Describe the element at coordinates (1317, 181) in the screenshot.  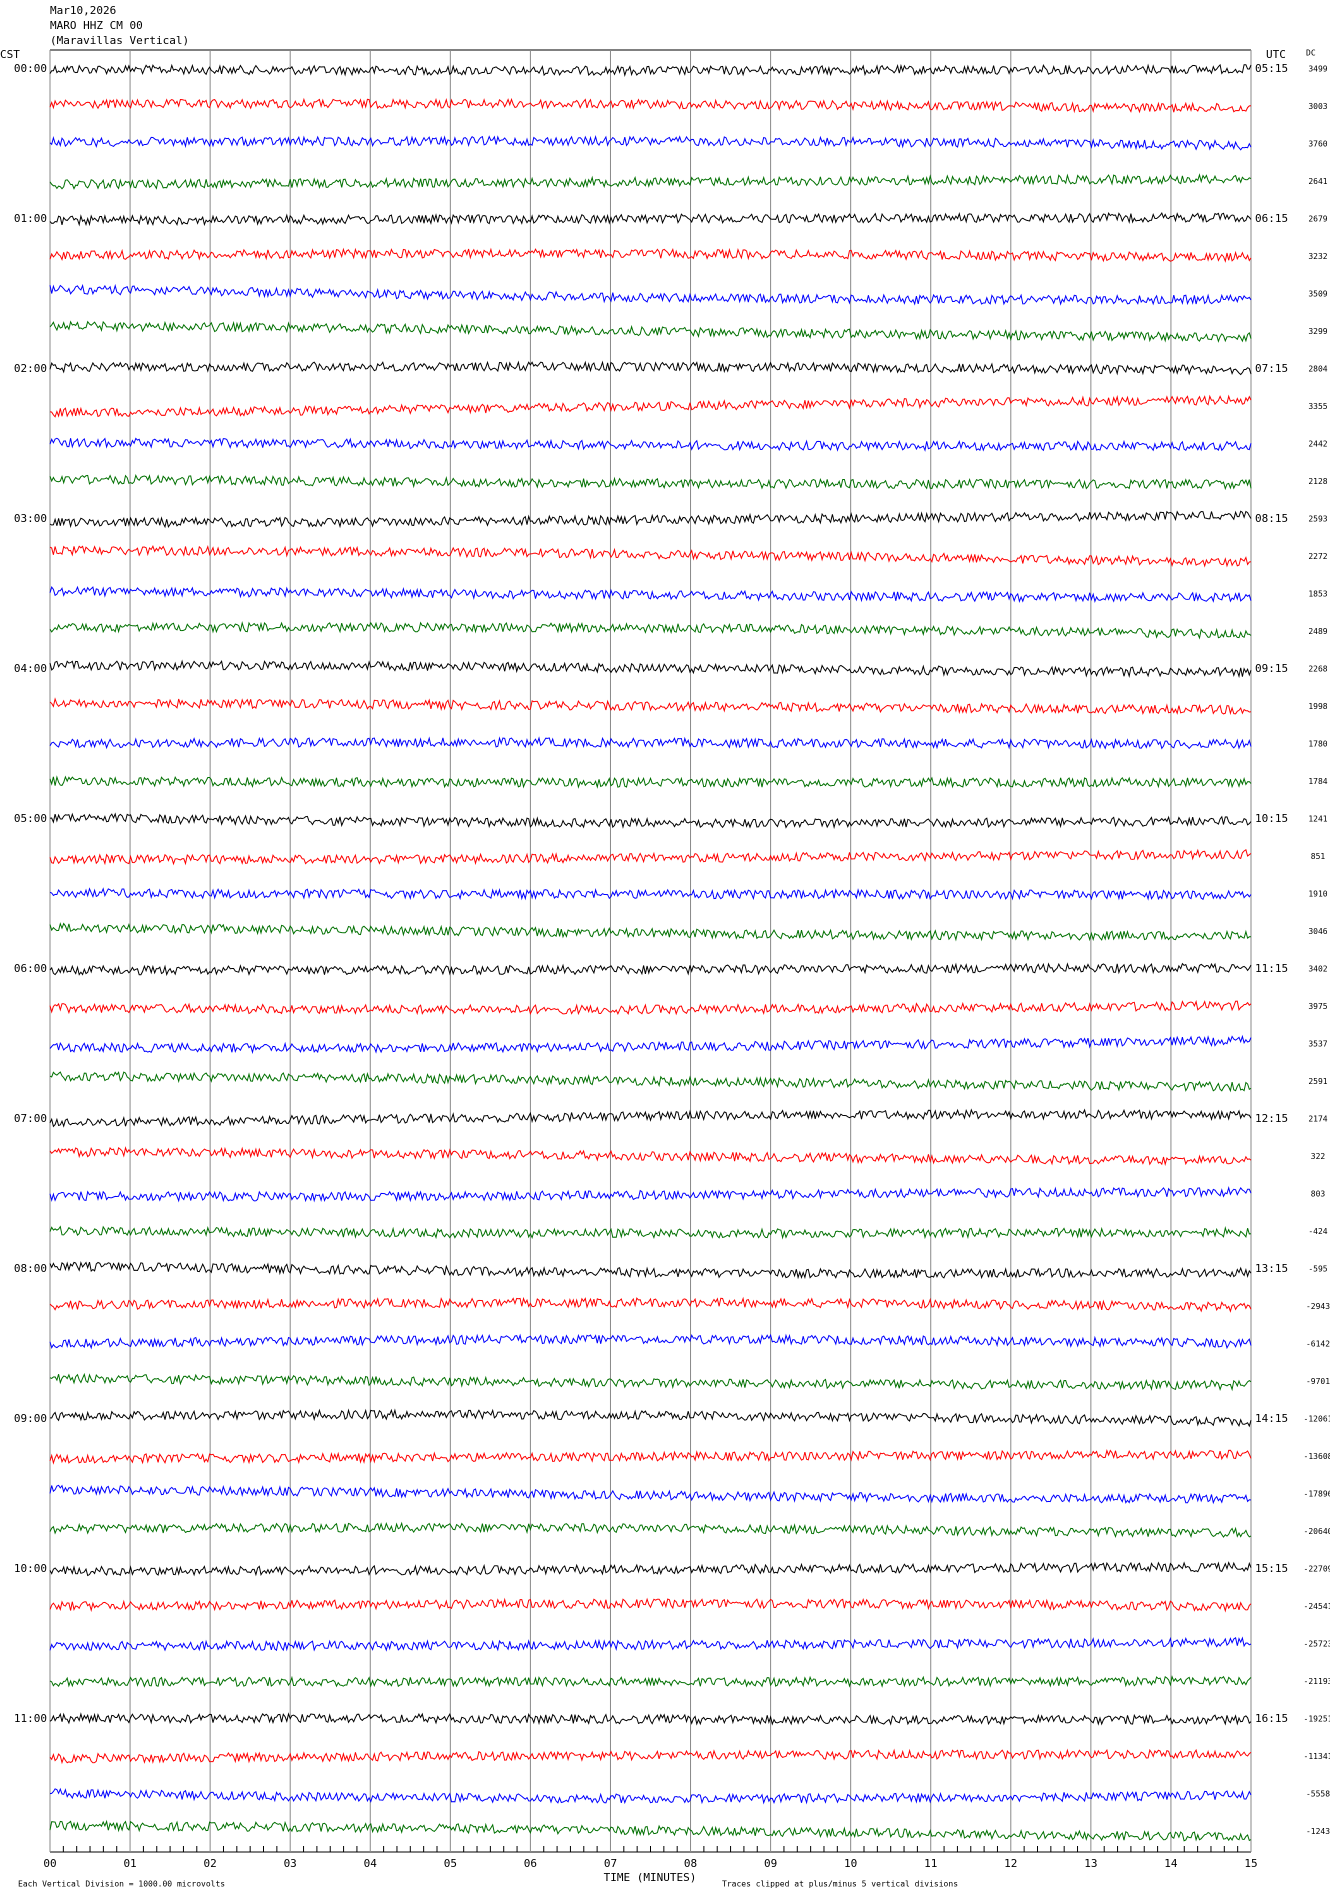
I see `dc-value: 2641` at that location.